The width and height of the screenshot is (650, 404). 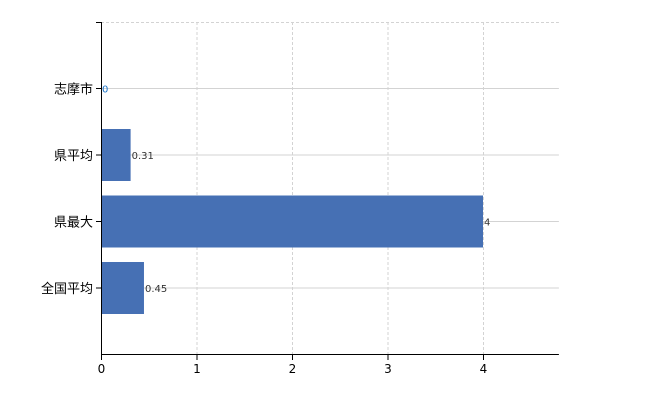 What do you see at coordinates (487, 223) in the screenshot?
I see `data-label: 4` at bounding box center [487, 223].